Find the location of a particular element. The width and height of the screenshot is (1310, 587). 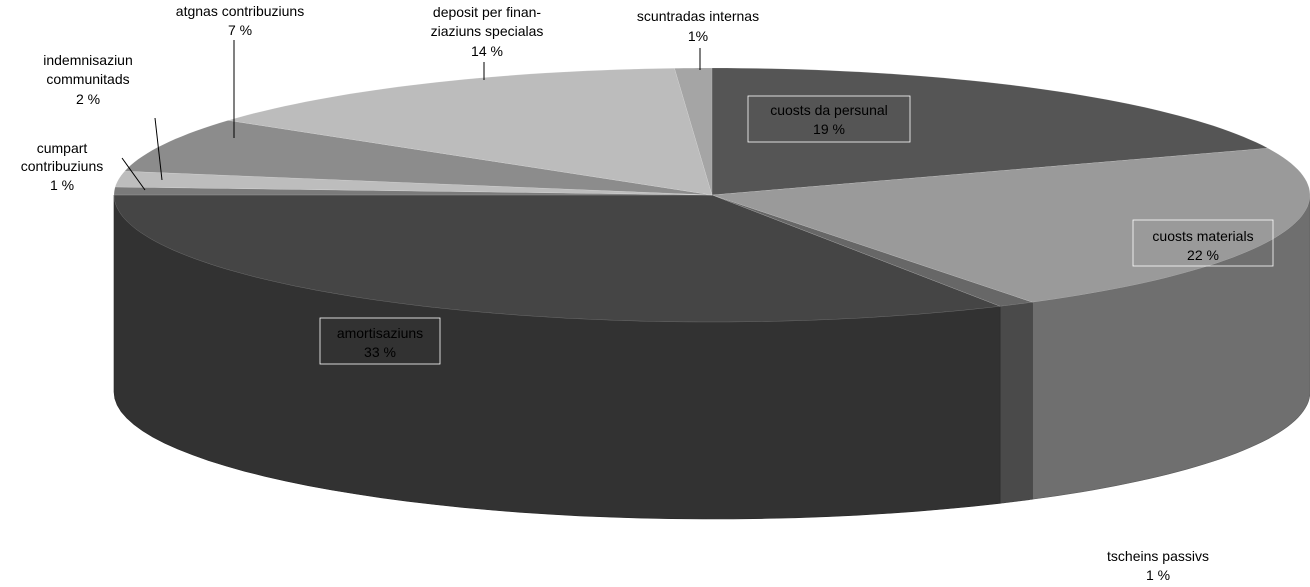

label-box-amortisaziuns is located at coordinates (380, 341).